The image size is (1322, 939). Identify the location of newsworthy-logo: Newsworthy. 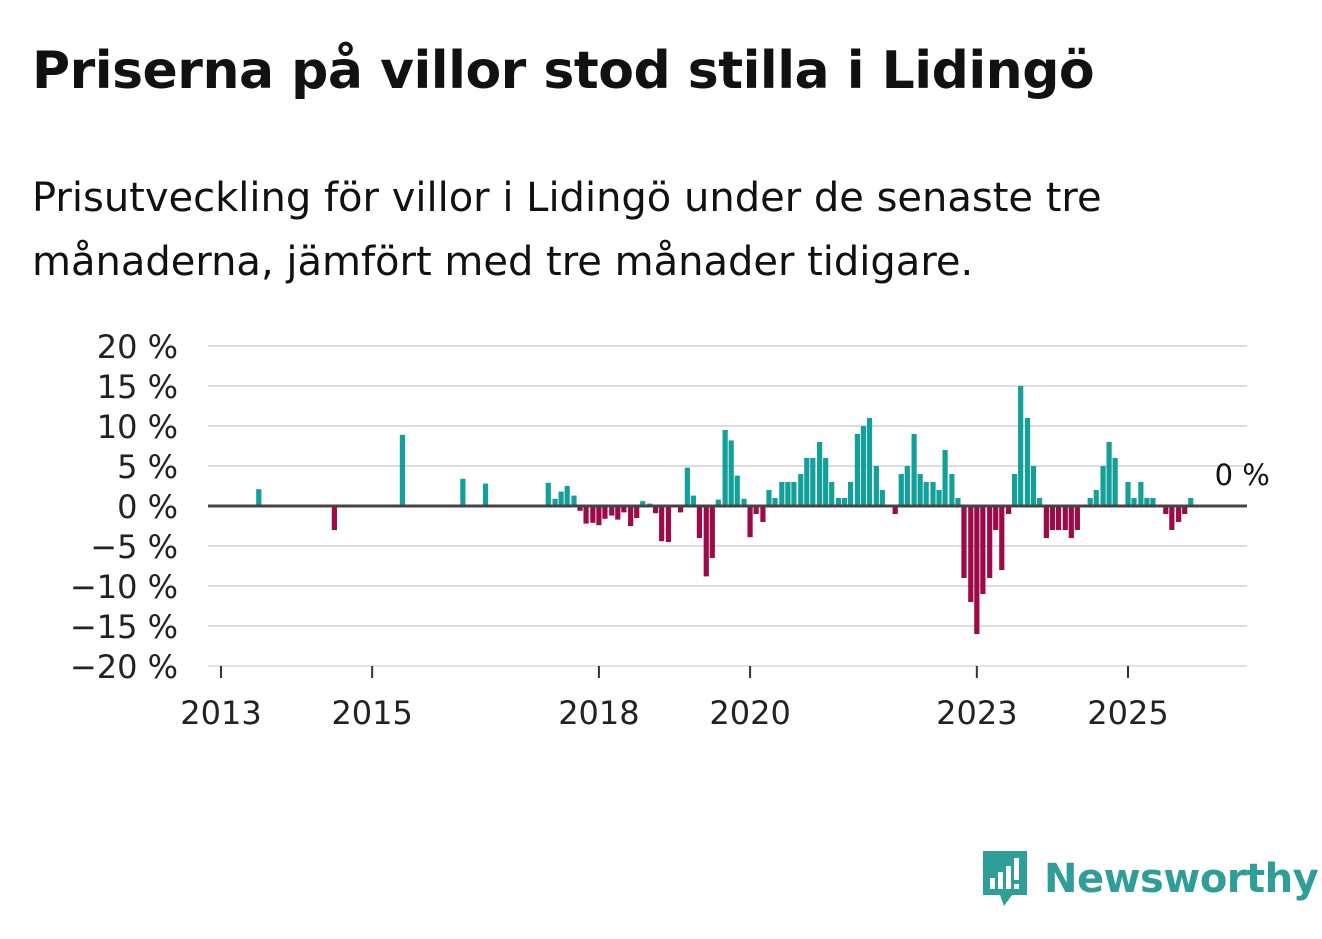
(1149, 879).